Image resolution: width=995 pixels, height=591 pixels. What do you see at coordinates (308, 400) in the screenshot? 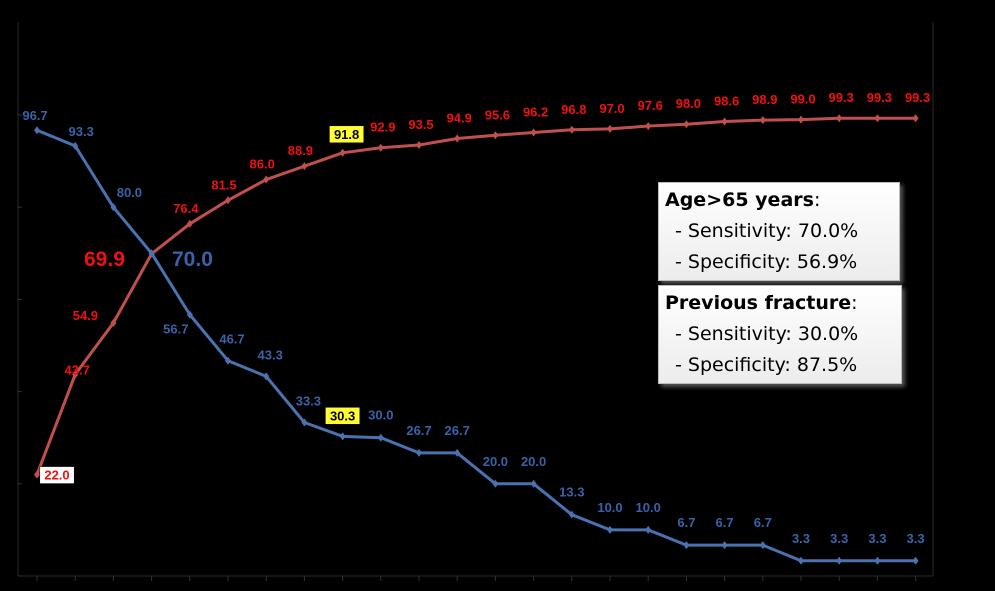
I see `sensitivity-data-label: 33.3` at bounding box center [308, 400].